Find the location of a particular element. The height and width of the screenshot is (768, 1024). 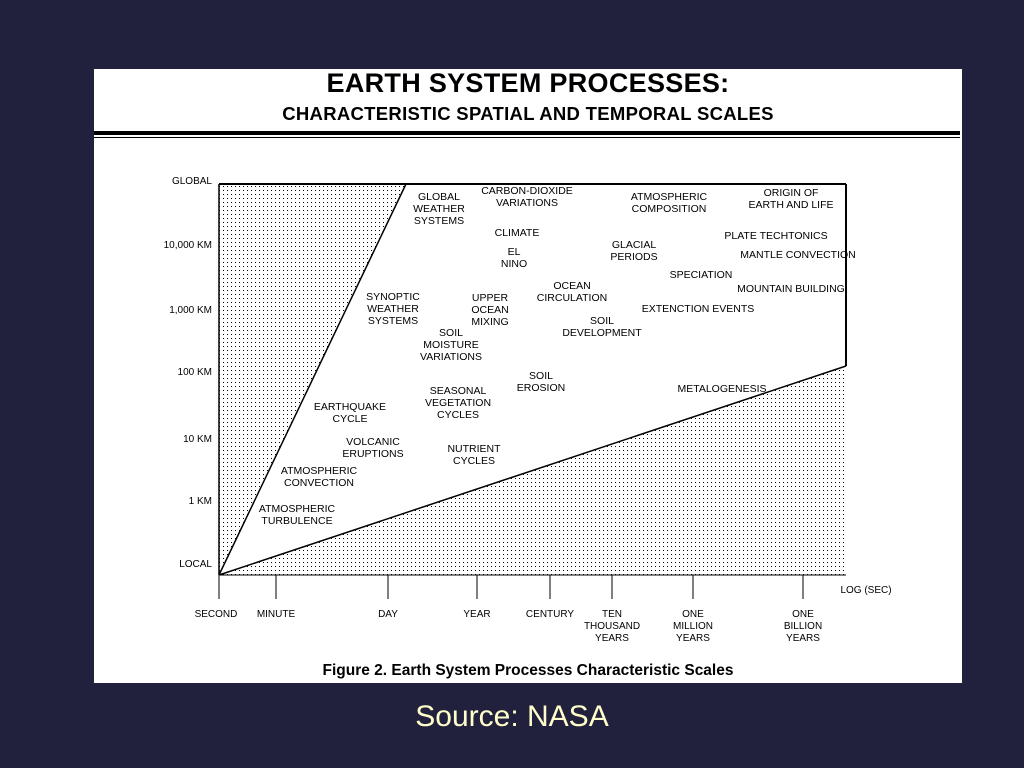

process-label: CARBON-DIOXIDE VARIATIONS is located at coordinates (527, 197).